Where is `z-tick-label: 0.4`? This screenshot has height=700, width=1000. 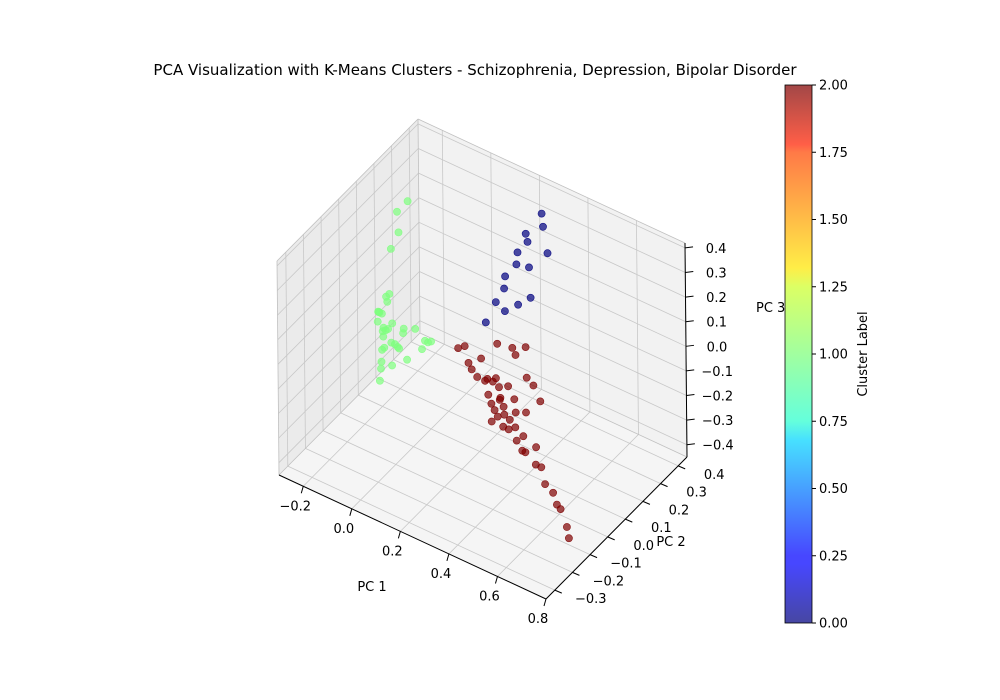 z-tick-label: 0.4 is located at coordinates (716, 249).